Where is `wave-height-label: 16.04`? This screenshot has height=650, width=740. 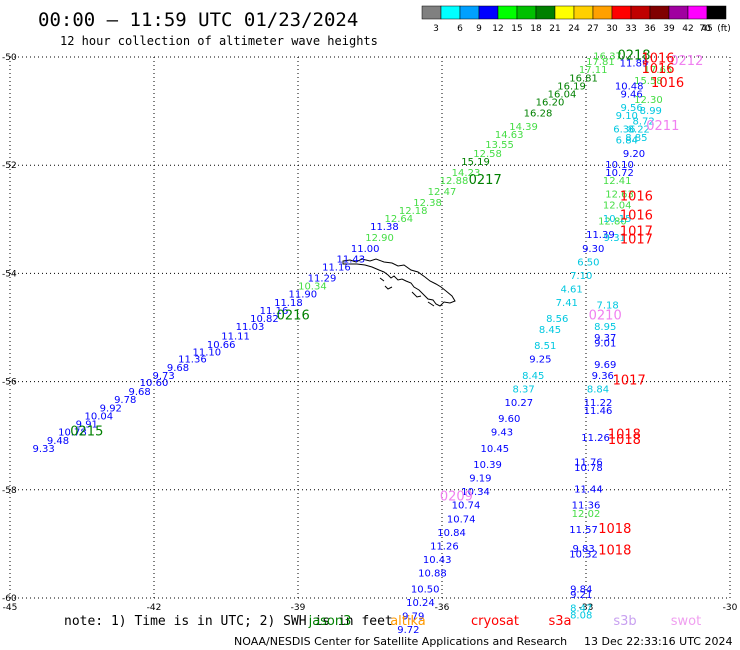
wave-height-label: 16.04 is located at coordinates (562, 95).